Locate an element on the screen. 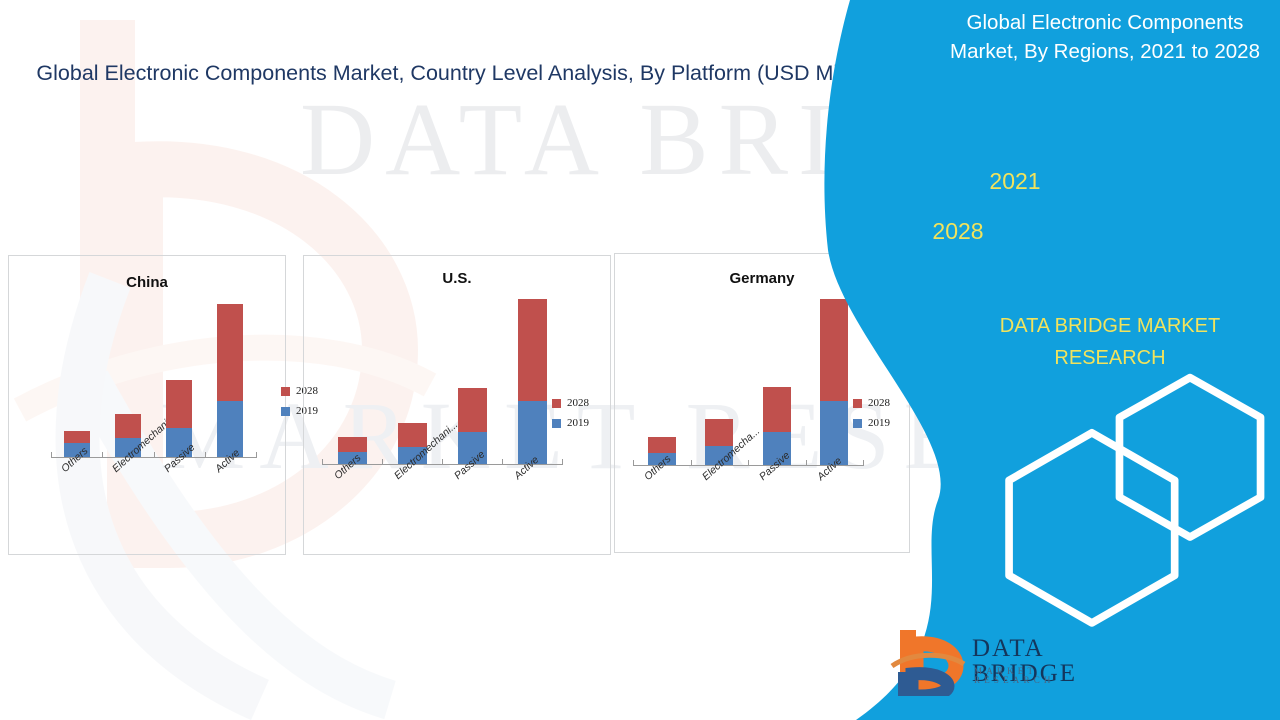 Image resolution: width=1280 pixels, height=720 pixels. logo-wordmark: DATA BRIDGE is located at coordinates (1025, 661).